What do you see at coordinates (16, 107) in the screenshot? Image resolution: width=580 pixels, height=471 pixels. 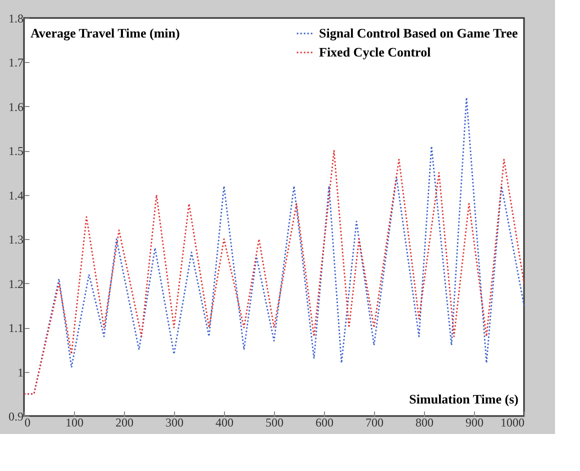 I see `y-tick-label: 1.6` at bounding box center [16, 107].